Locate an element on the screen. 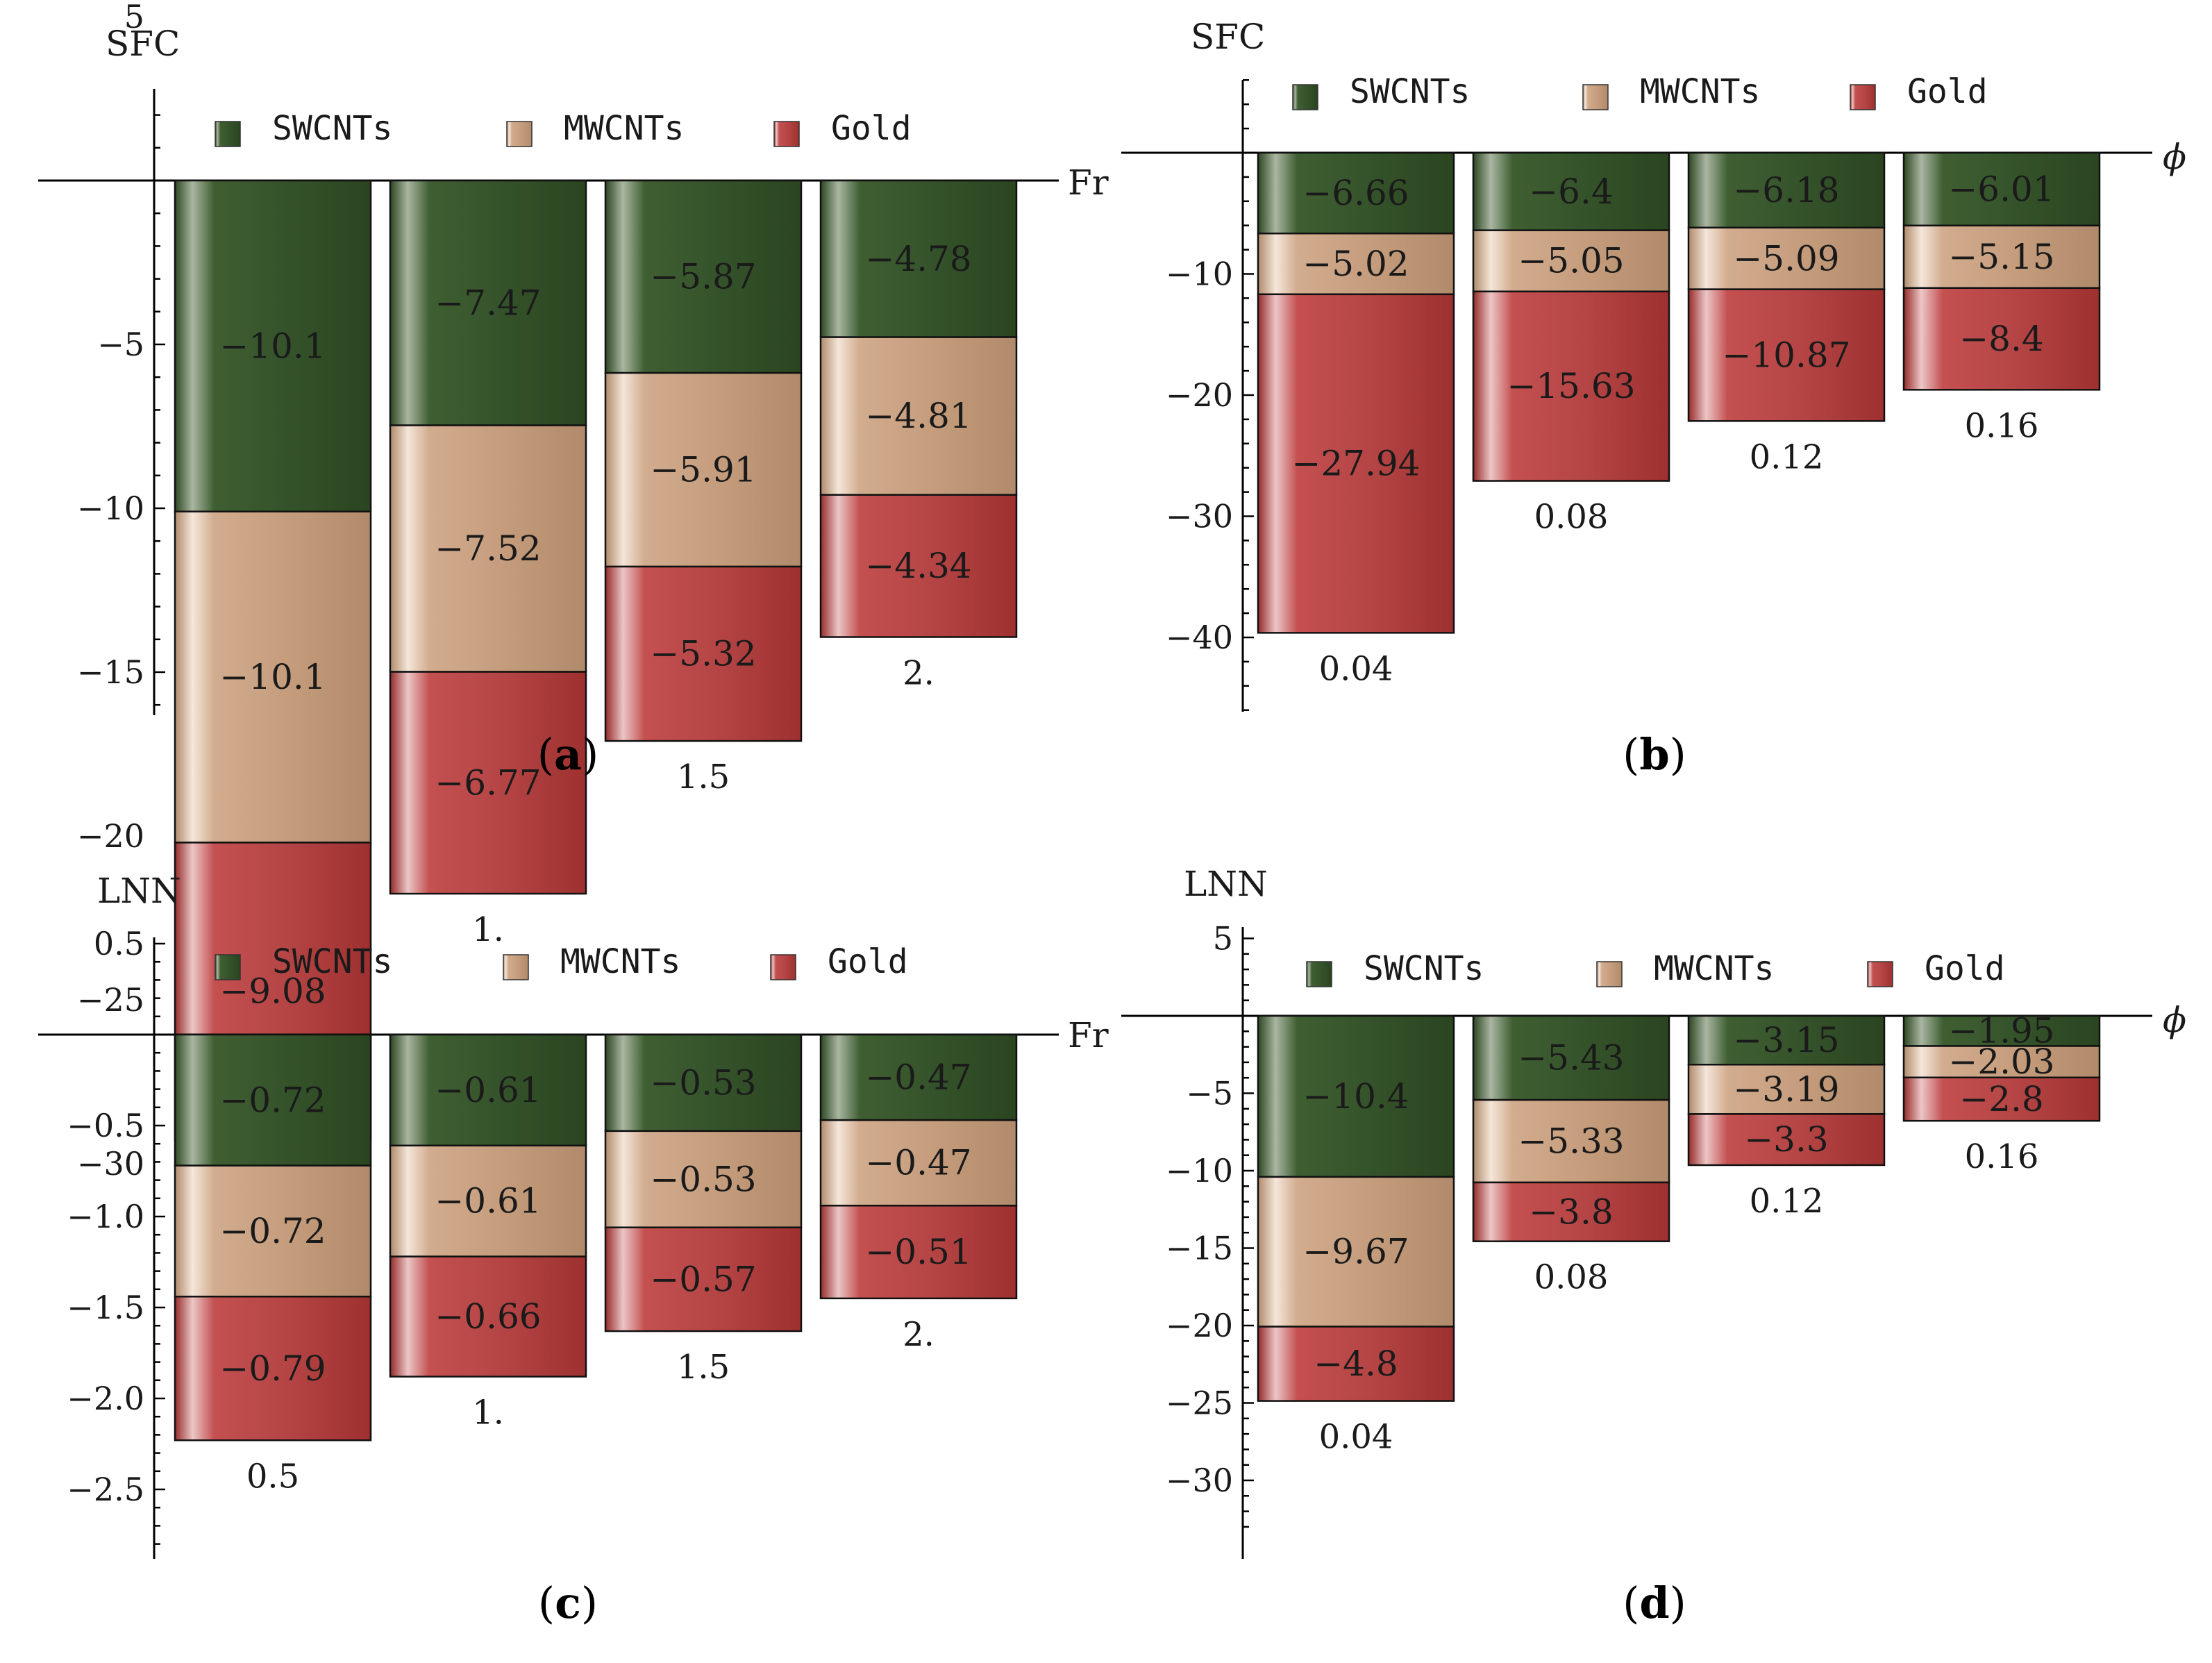  data-label-swcnts: −10.4 is located at coordinates (1355, 1096).